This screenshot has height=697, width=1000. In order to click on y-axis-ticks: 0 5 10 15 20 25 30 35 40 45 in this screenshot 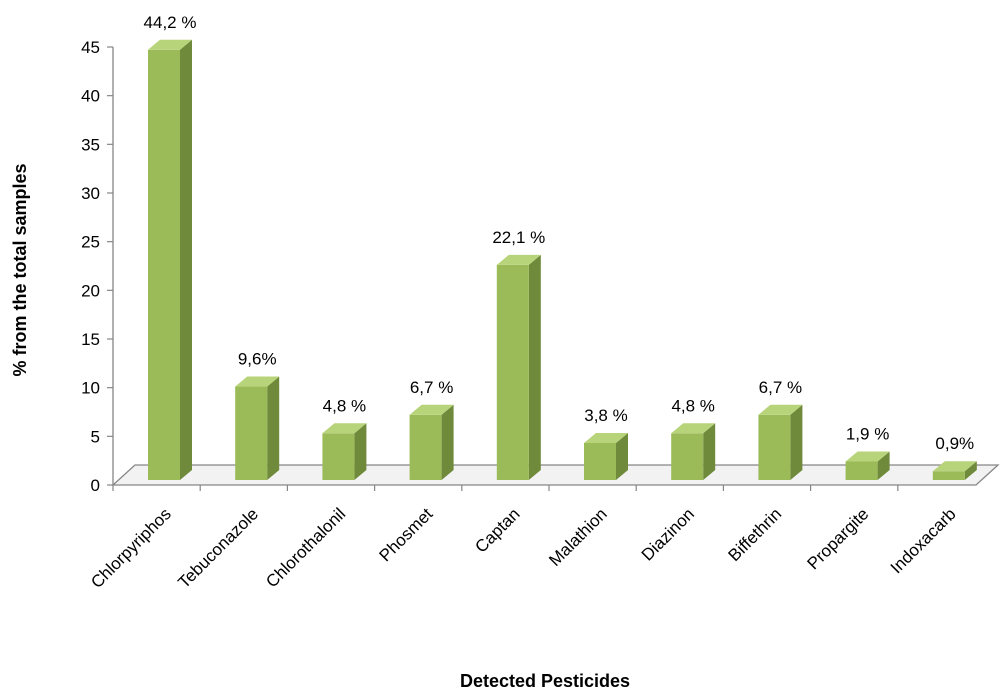, I will do `click(97, 266)`.